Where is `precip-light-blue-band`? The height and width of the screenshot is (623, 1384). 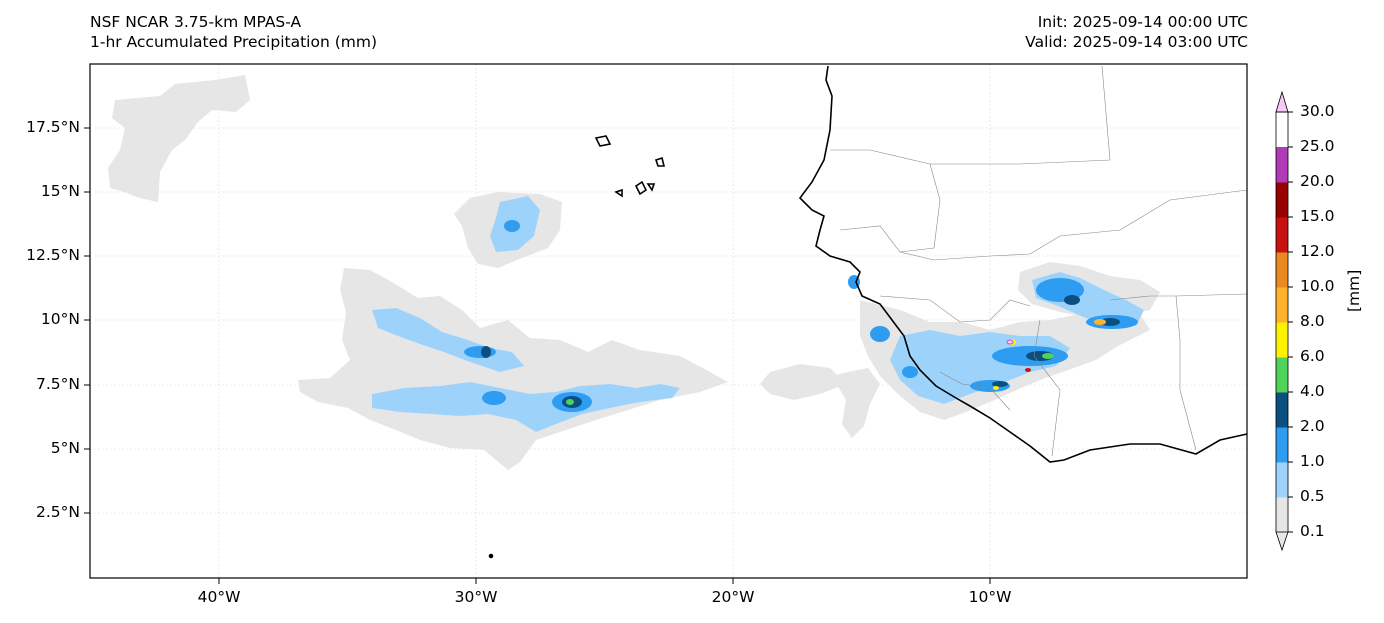
precip-light-blue-band is located at coordinates (526, 407).